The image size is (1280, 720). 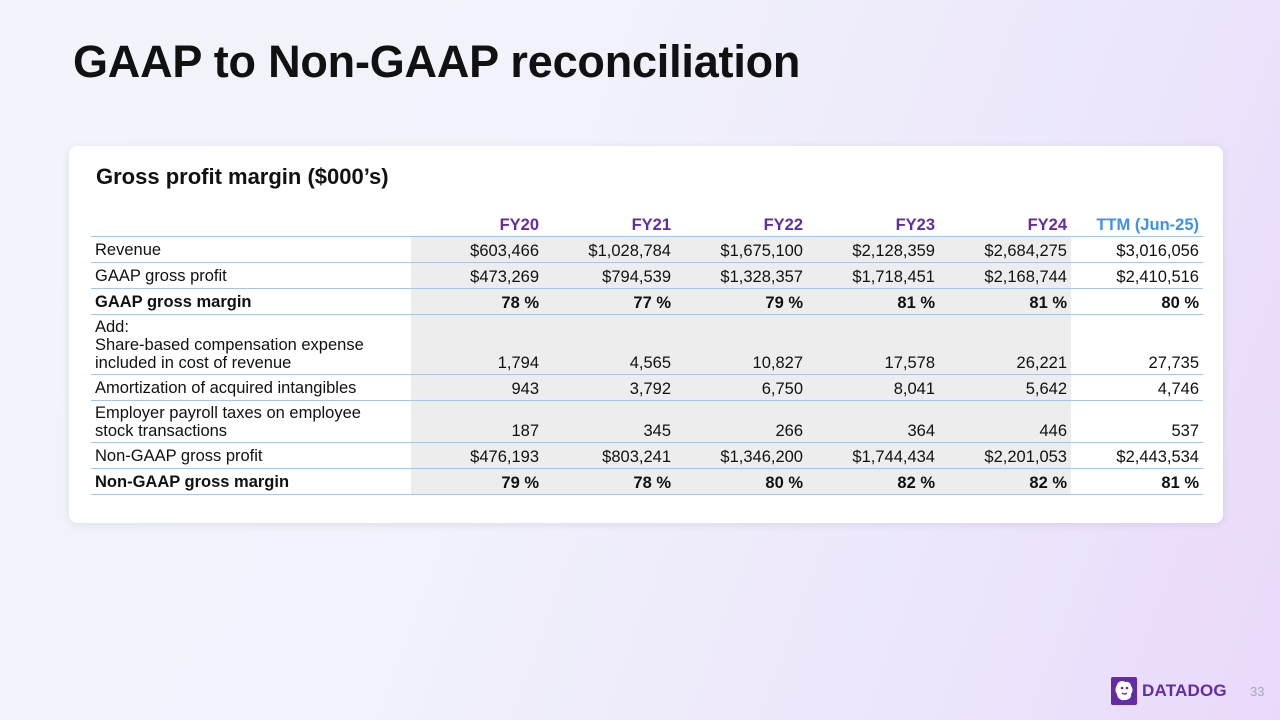 I want to click on slide-title: GAAP to Non-GAAP reconciliation, so click(x=437, y=61).